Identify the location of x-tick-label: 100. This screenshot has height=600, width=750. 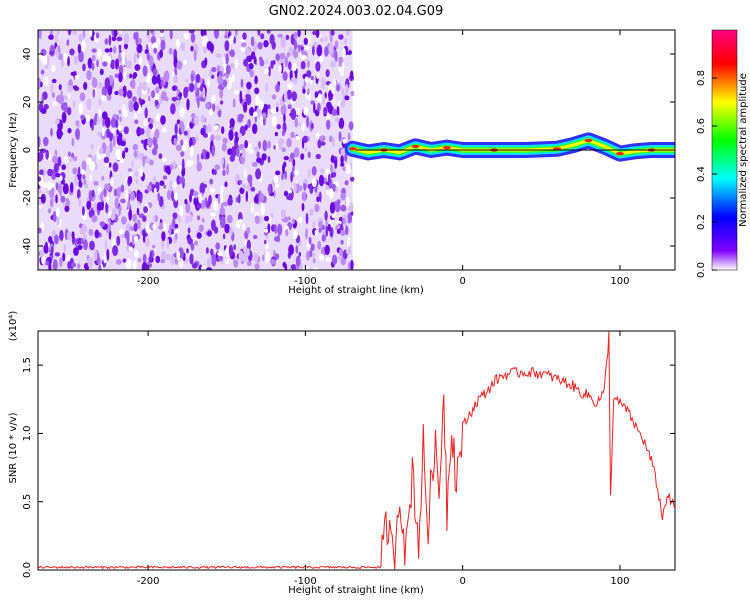
(619, 581).